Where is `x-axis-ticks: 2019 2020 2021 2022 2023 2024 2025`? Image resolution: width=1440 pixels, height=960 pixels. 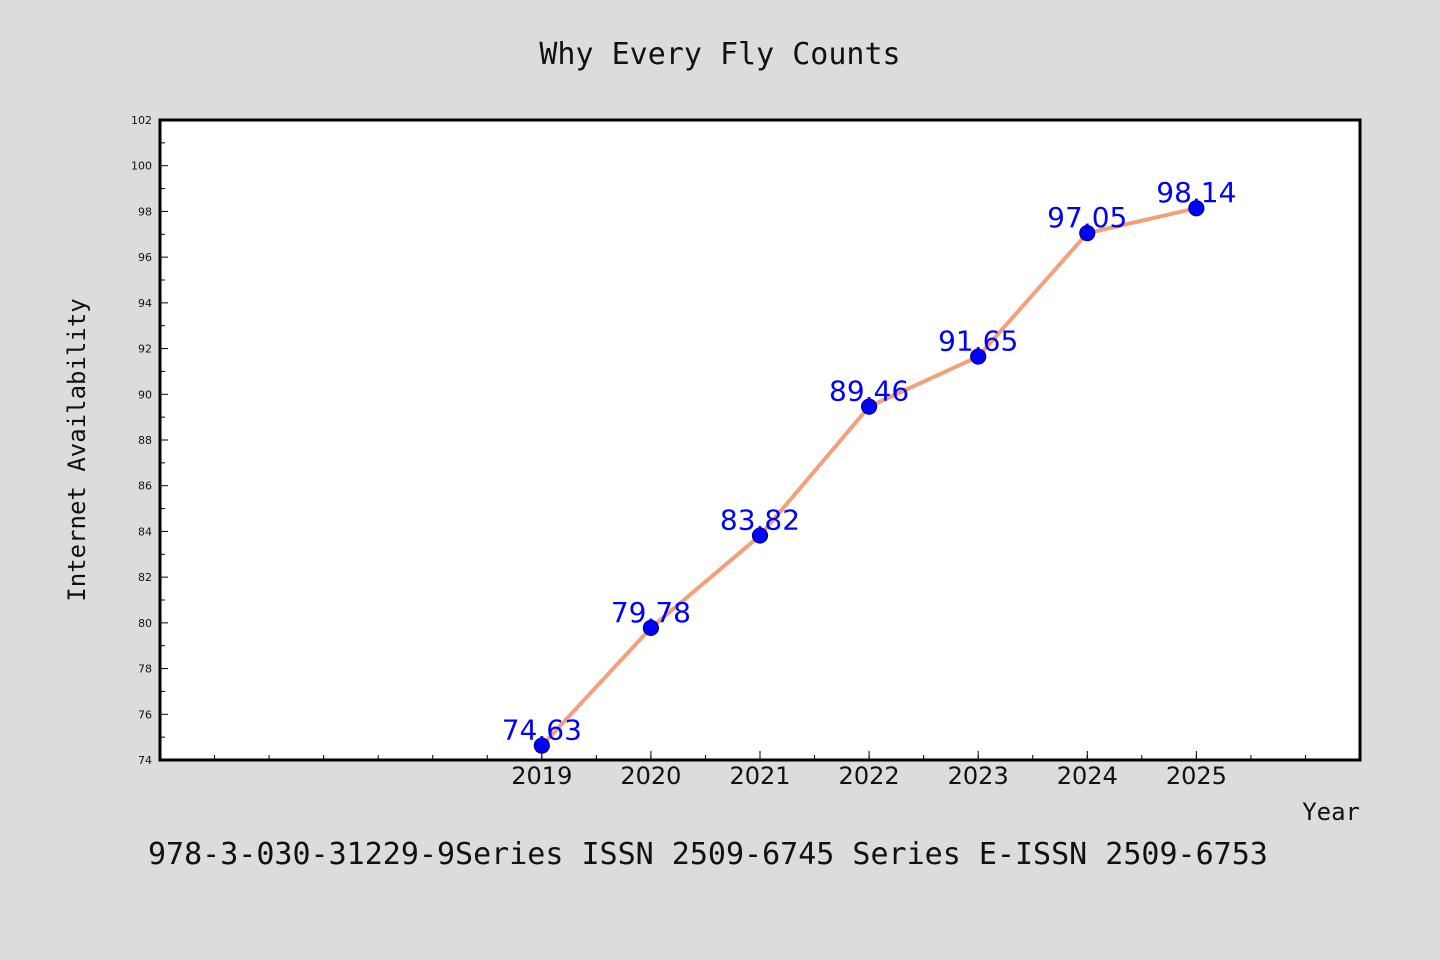 x-axis-ticks: 2019 2020 2021 2022 2023 2024 2025 is located at coordinates (760, 770).